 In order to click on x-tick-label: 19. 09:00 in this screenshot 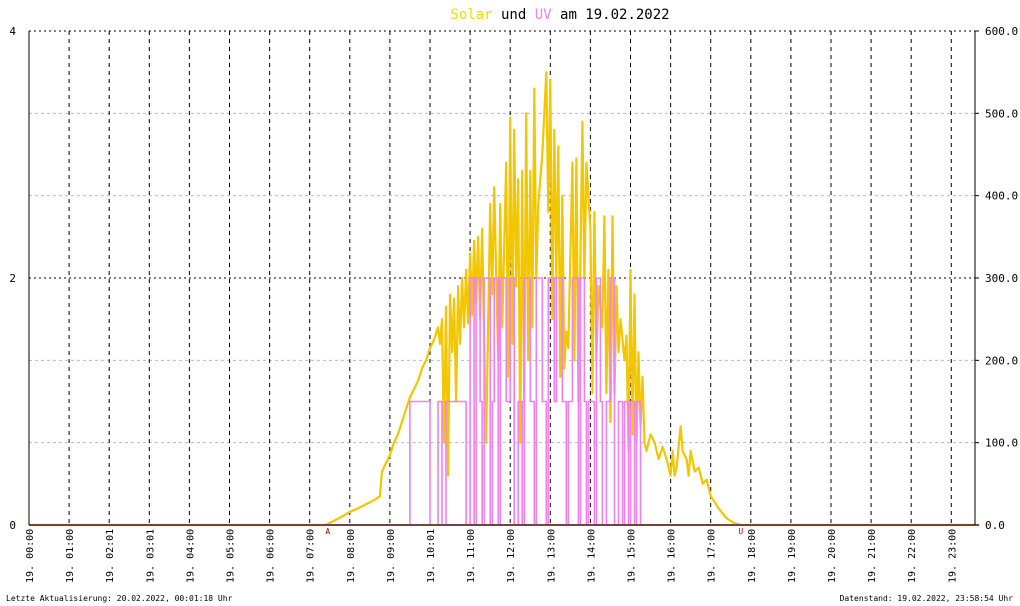, I will do `click(391, 556)`.